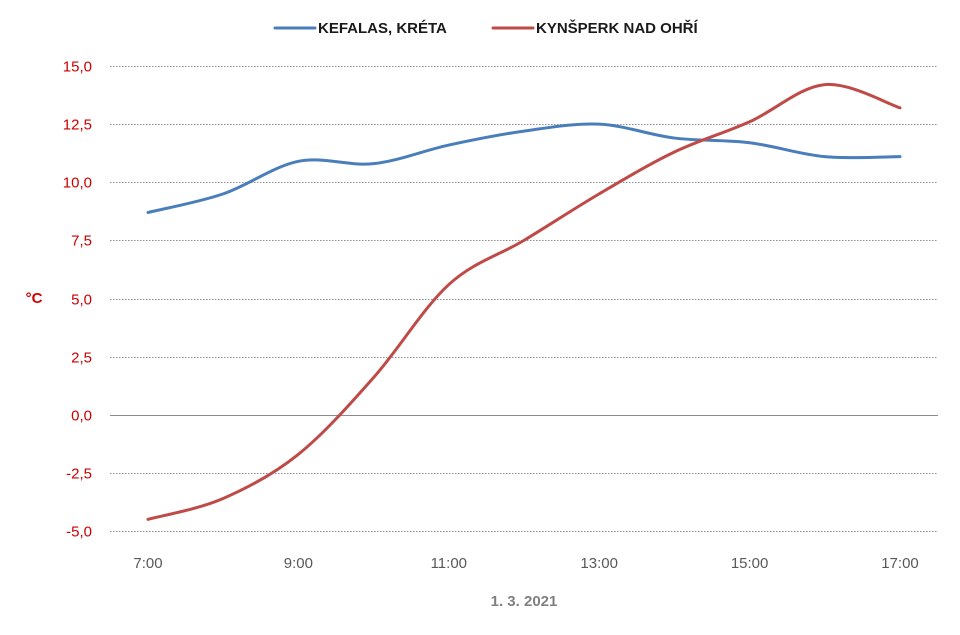  What do you see at coordinates (900, 563) in the screenshot?
I see `x-tick-label: 17:00` at bounding box center [900, 563].